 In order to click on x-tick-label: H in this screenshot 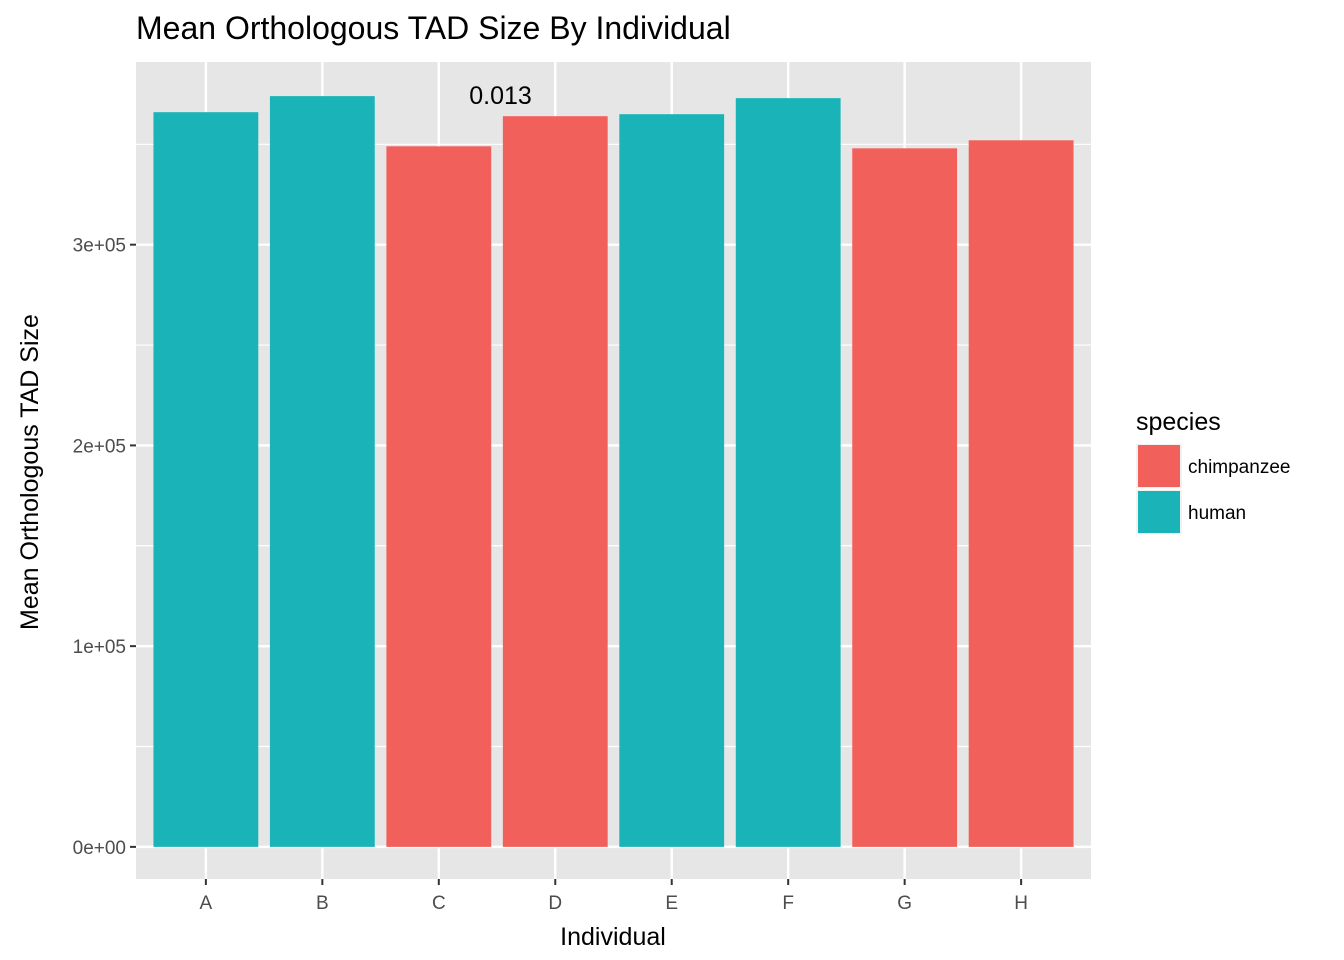, I will do `click(1021, 903)`.